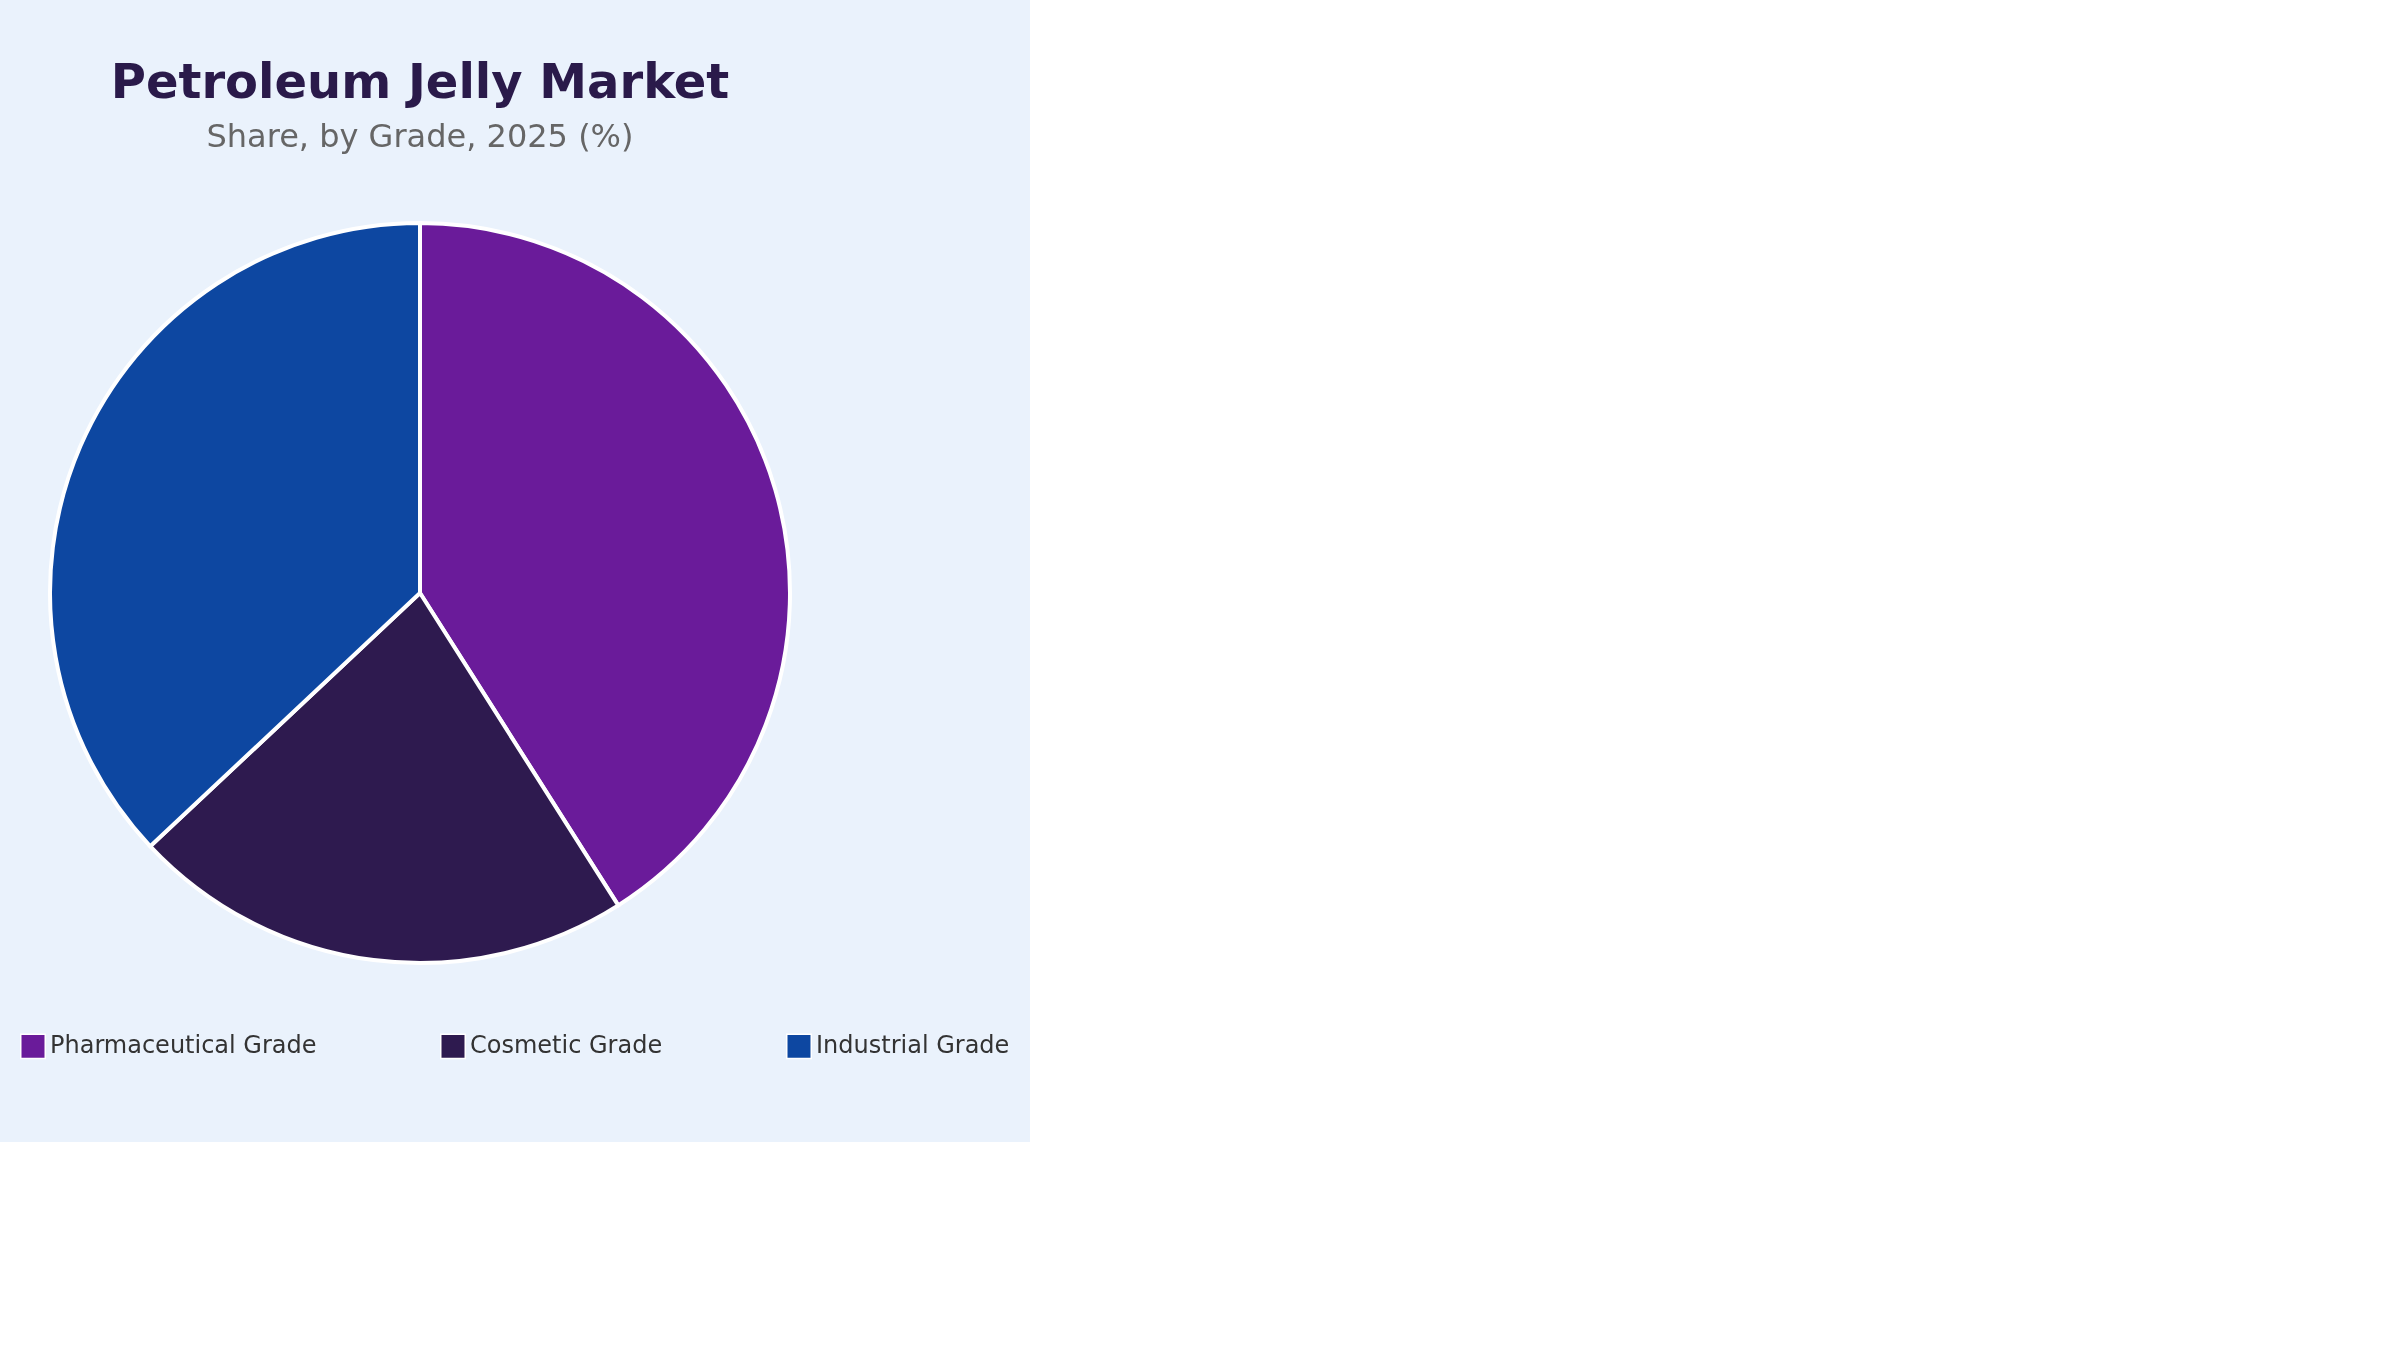 This screenshot has height=1350, width=2400. I want to click on chart-title: Petroleum Jelly Market, so click(420, 81).